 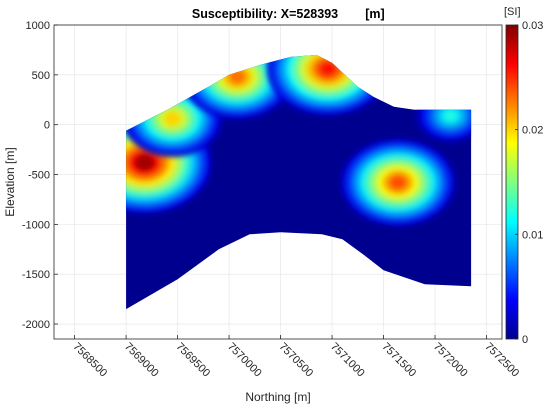 I want to click on colorbar-tick-label: 0.02, so click(x=532, y=131).